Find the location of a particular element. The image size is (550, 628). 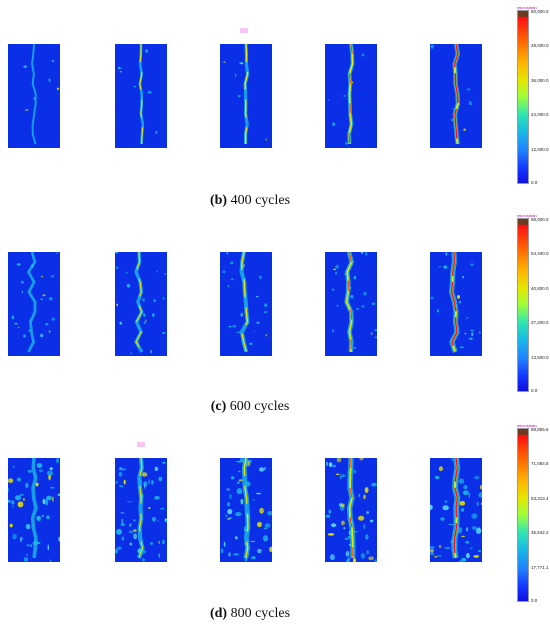

strain-image-b4 is located at coordinates (351, 96).